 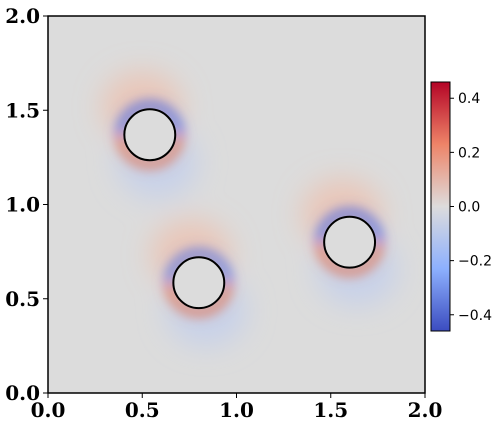 What do you see at coordinates (469, 153) in the screenshot?
I see `colorbar-tick-label-1: 0.2` at bounding box center [469, 153].